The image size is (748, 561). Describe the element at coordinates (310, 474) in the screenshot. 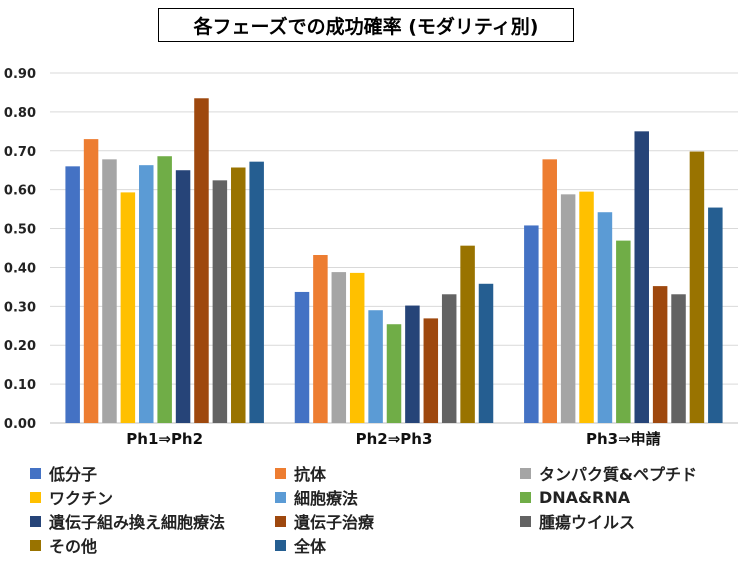

I see `legend-label: 抗体` at that location.